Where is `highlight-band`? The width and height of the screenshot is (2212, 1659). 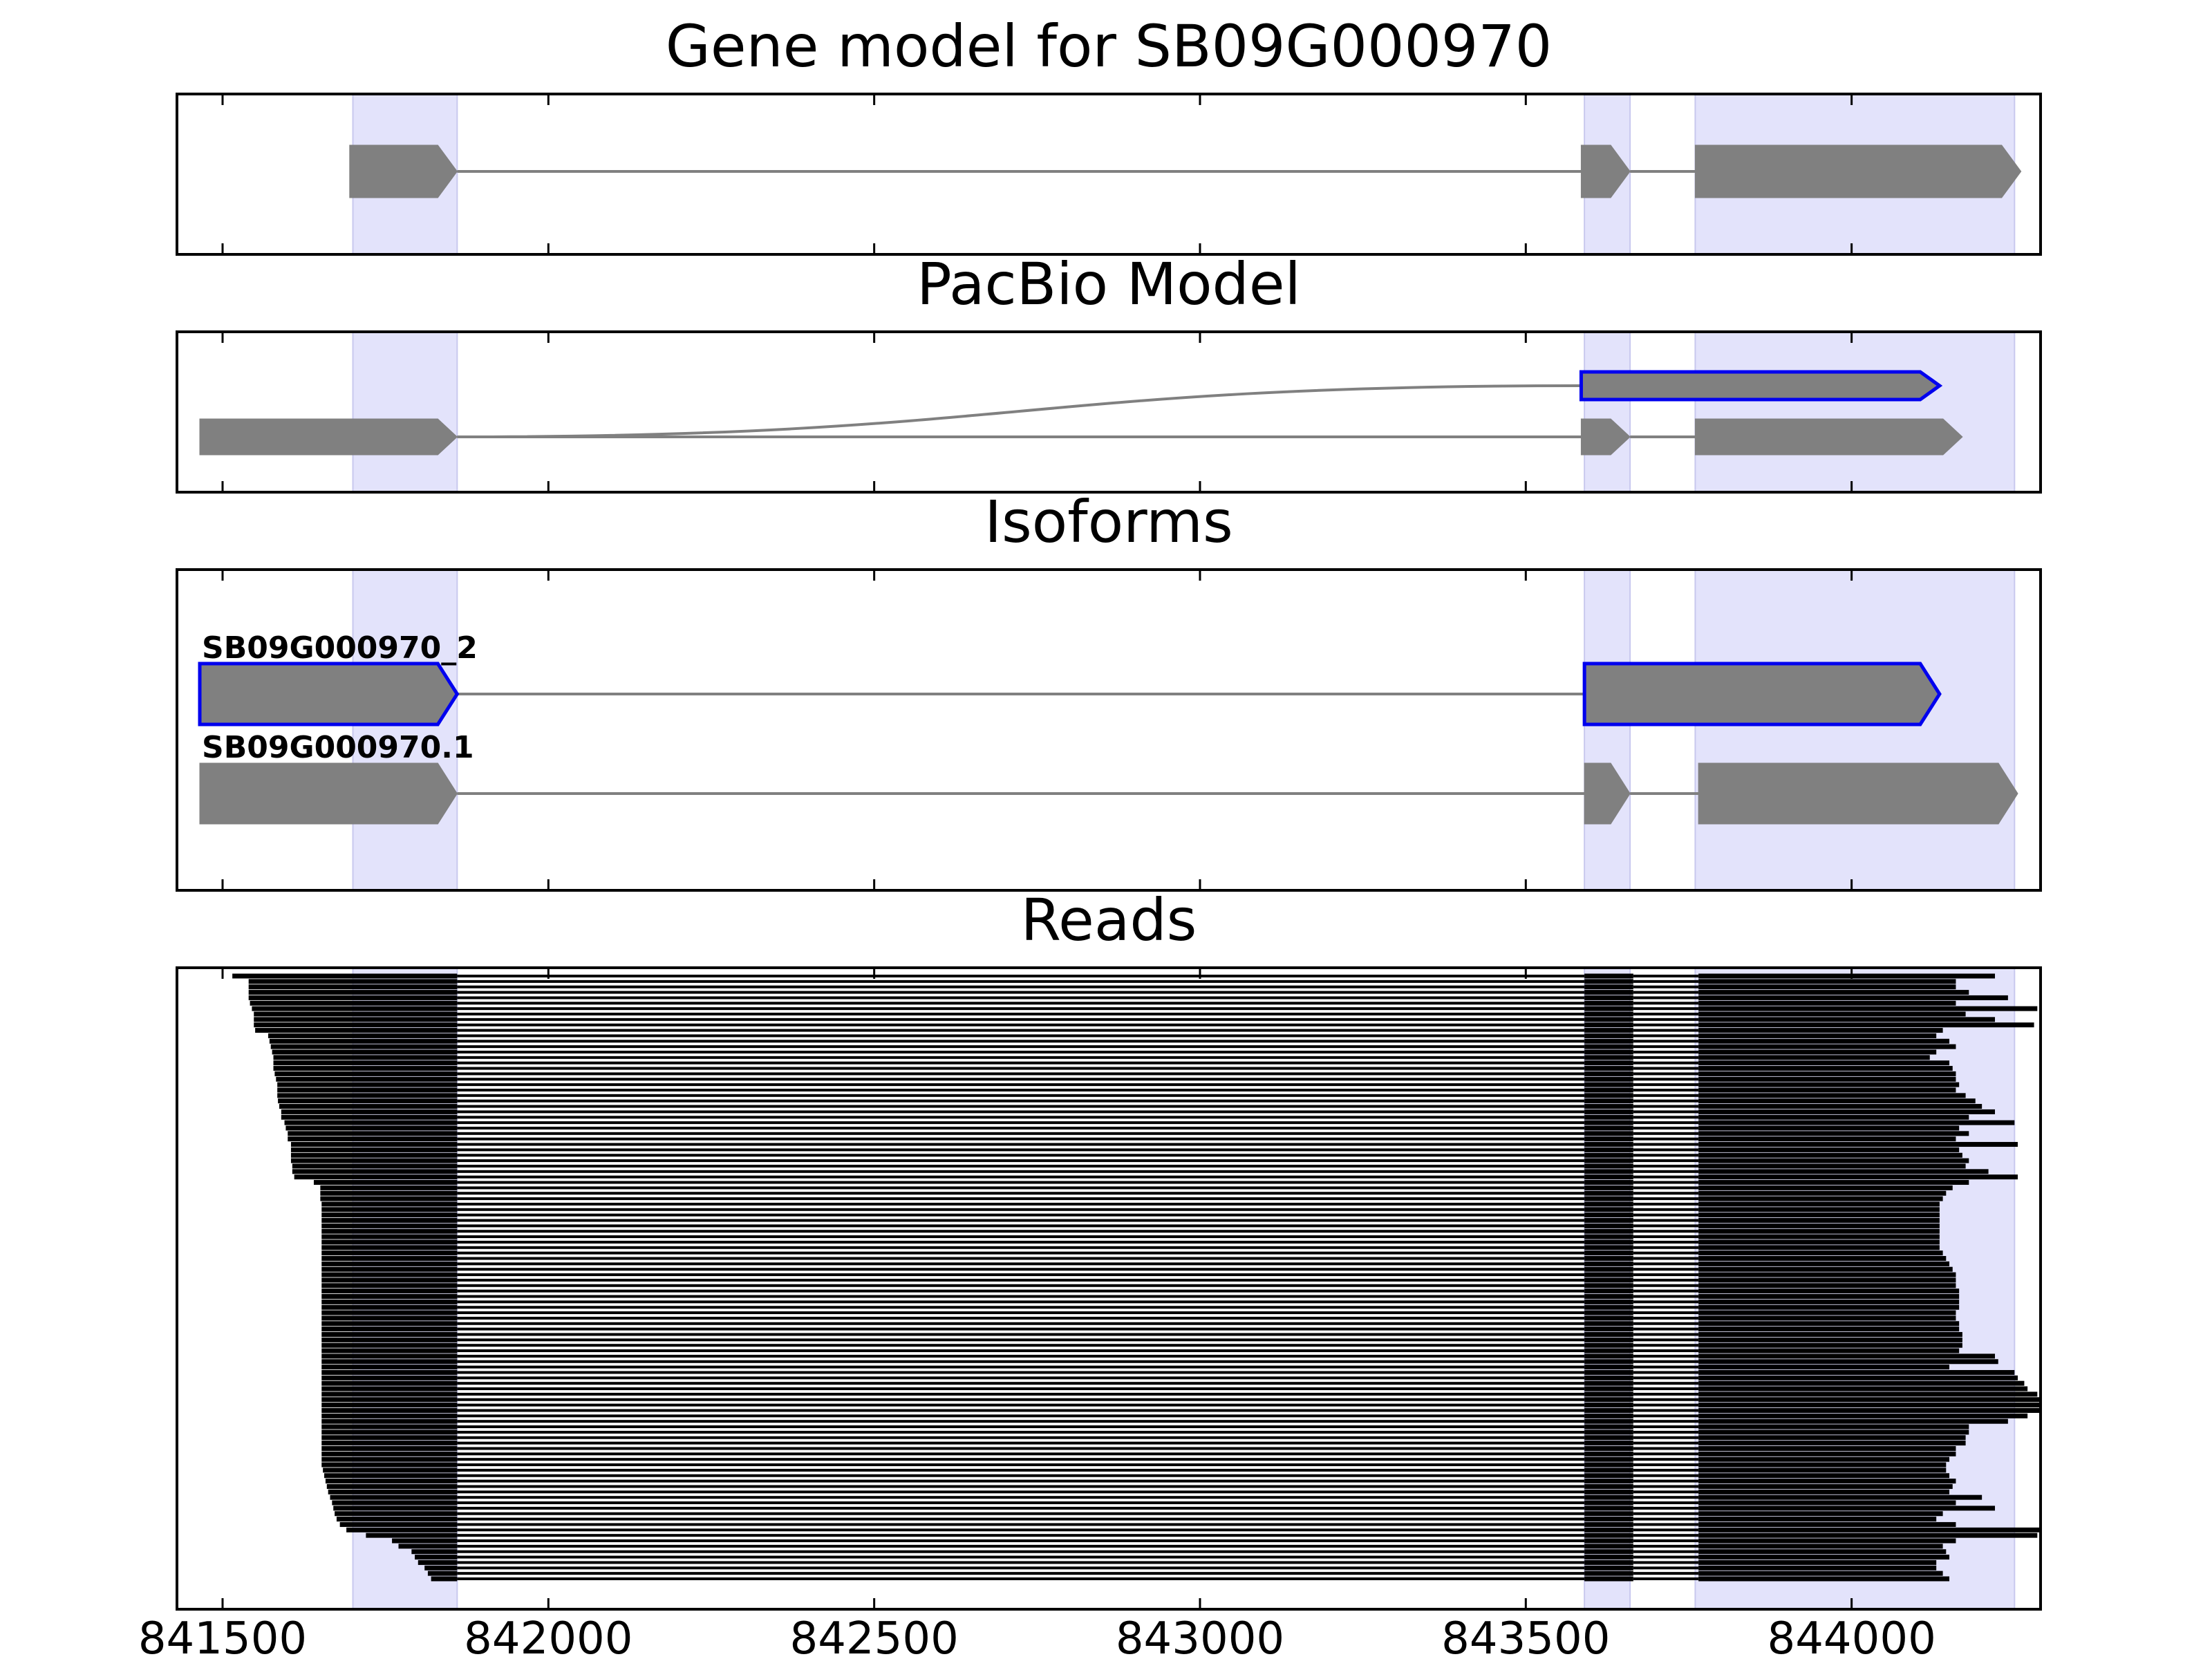
highlight-band is located at coordinates (1607, 412).